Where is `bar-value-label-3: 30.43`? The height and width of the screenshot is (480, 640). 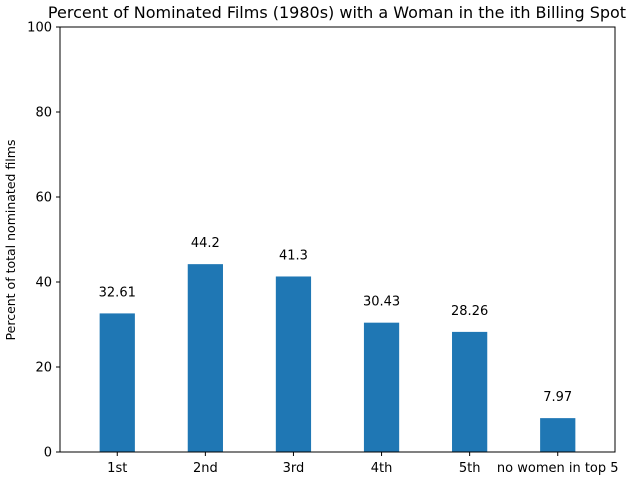 bar-value-label-3: 30.43 is located at coordinates (381, 302).